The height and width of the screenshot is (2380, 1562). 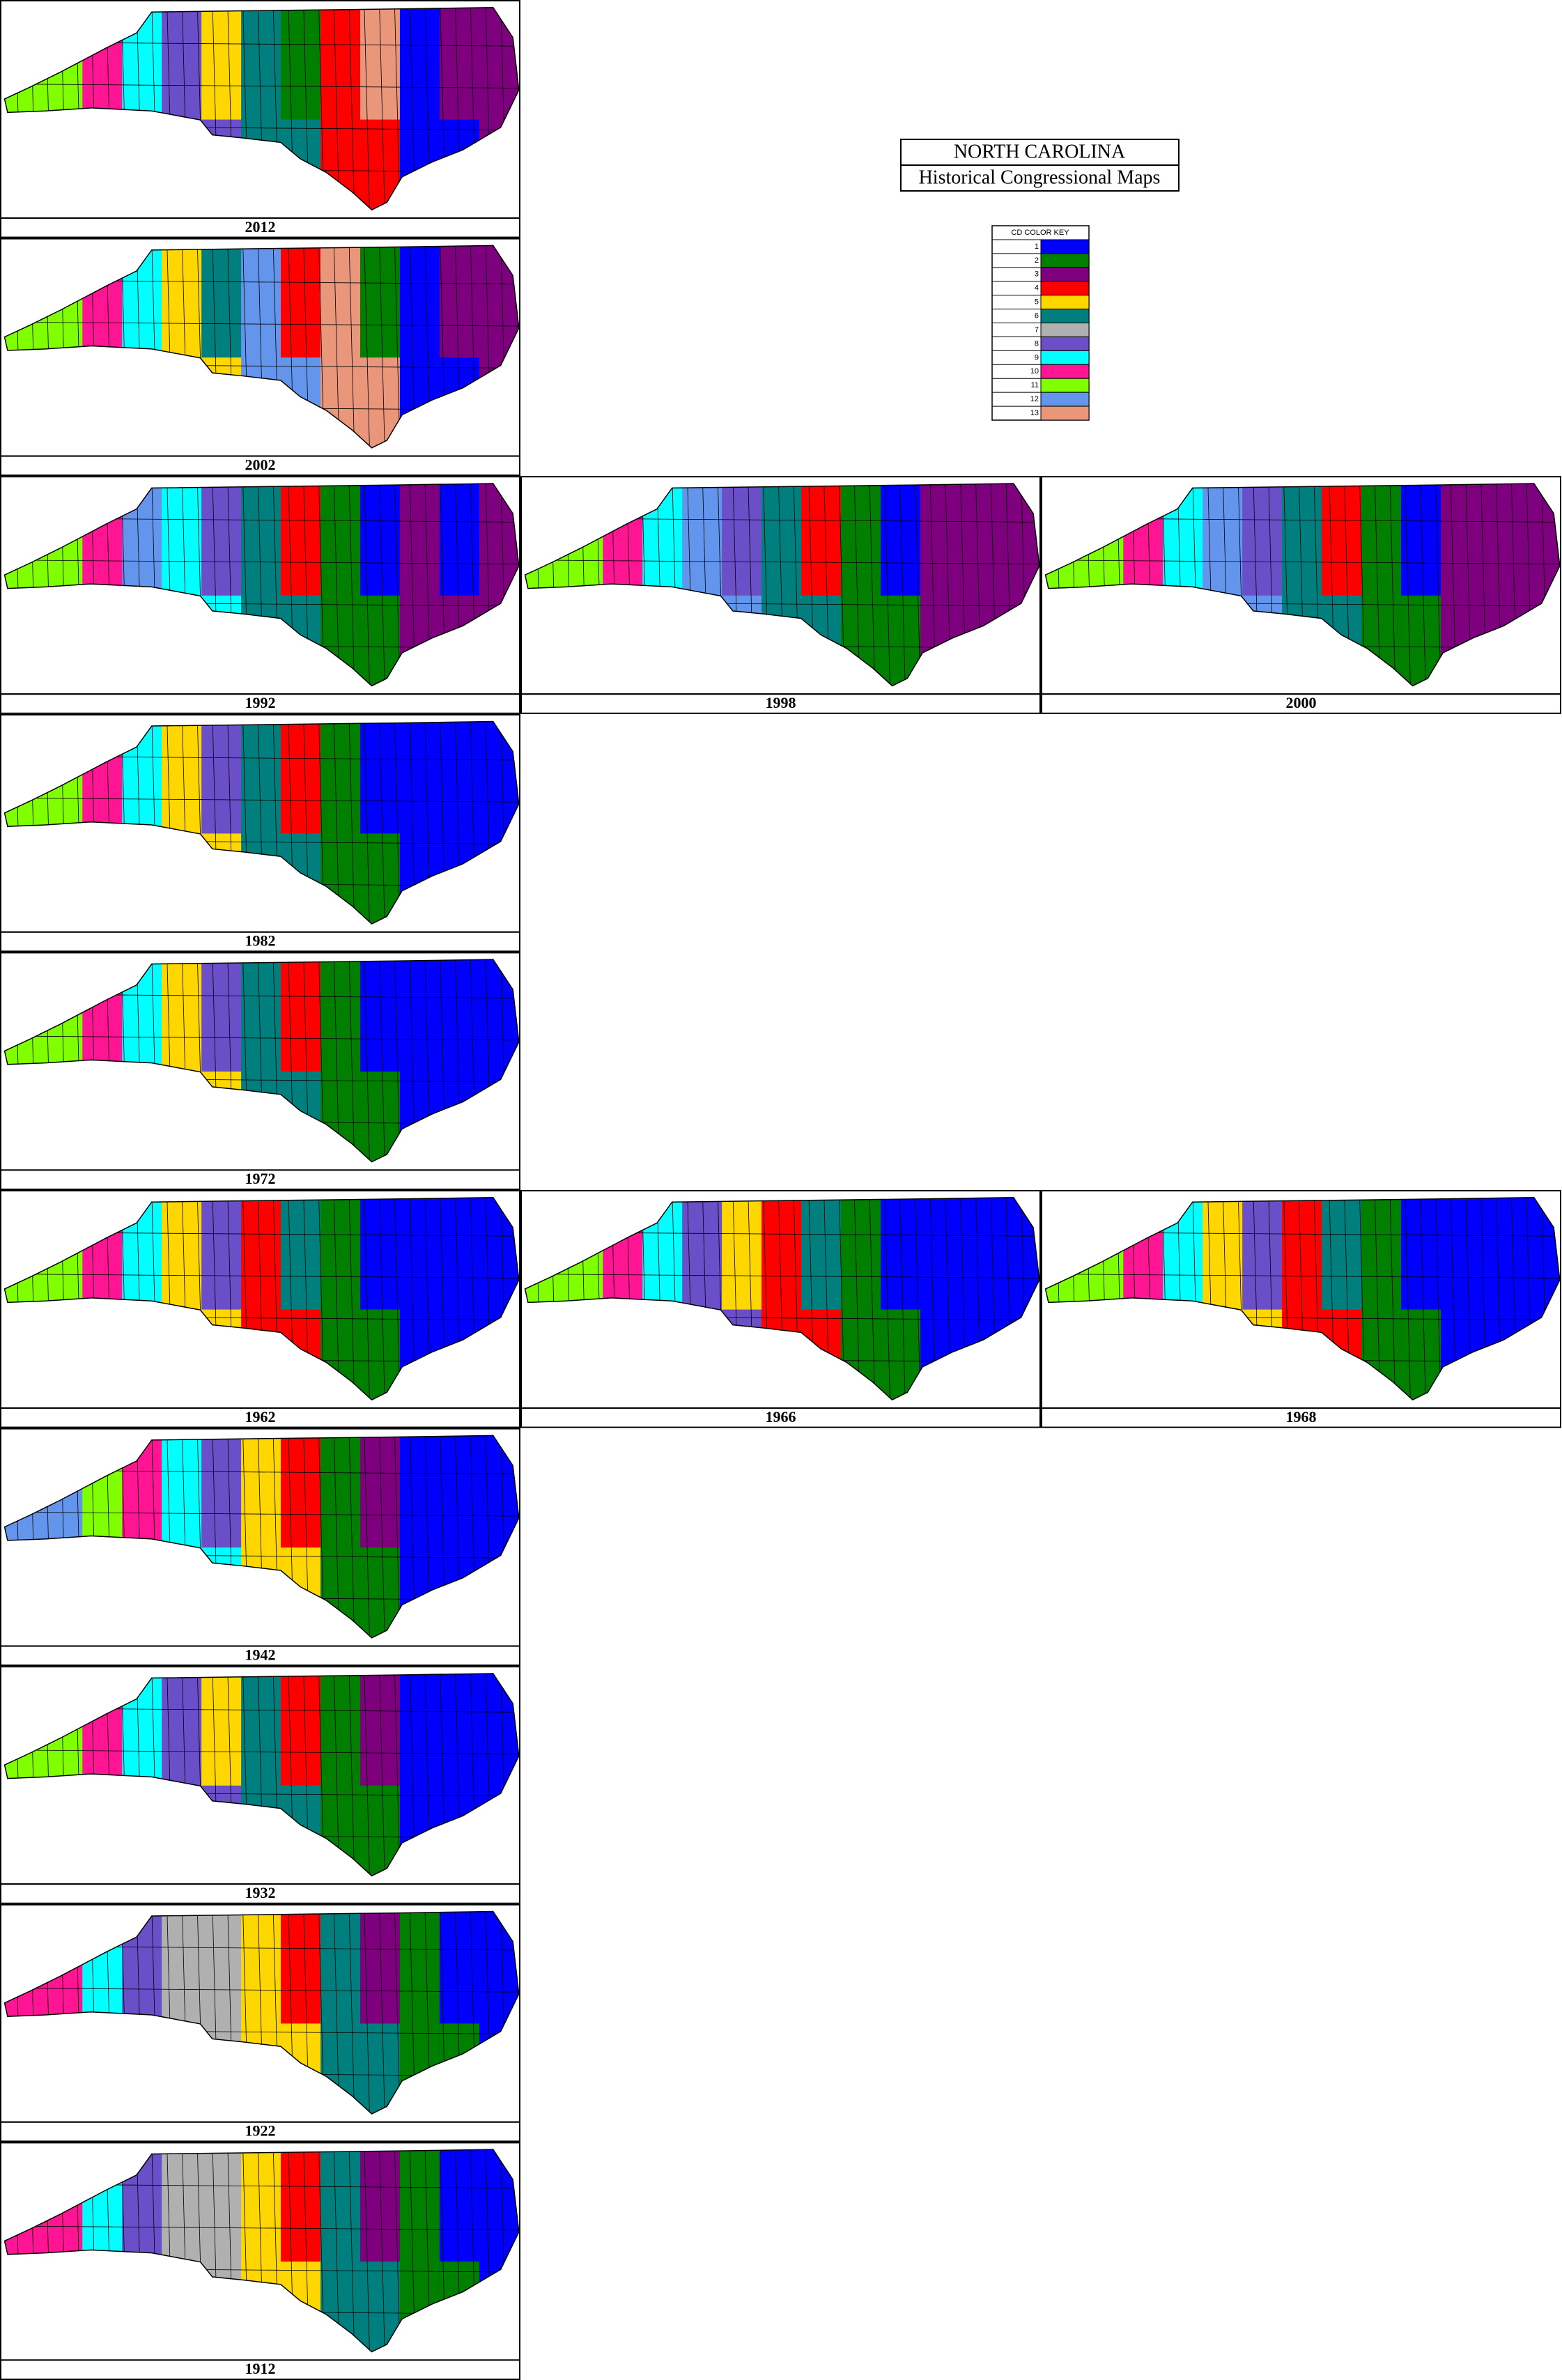 I want to click on title: NORTH CAROLINA, so click(x=1040, y=151).